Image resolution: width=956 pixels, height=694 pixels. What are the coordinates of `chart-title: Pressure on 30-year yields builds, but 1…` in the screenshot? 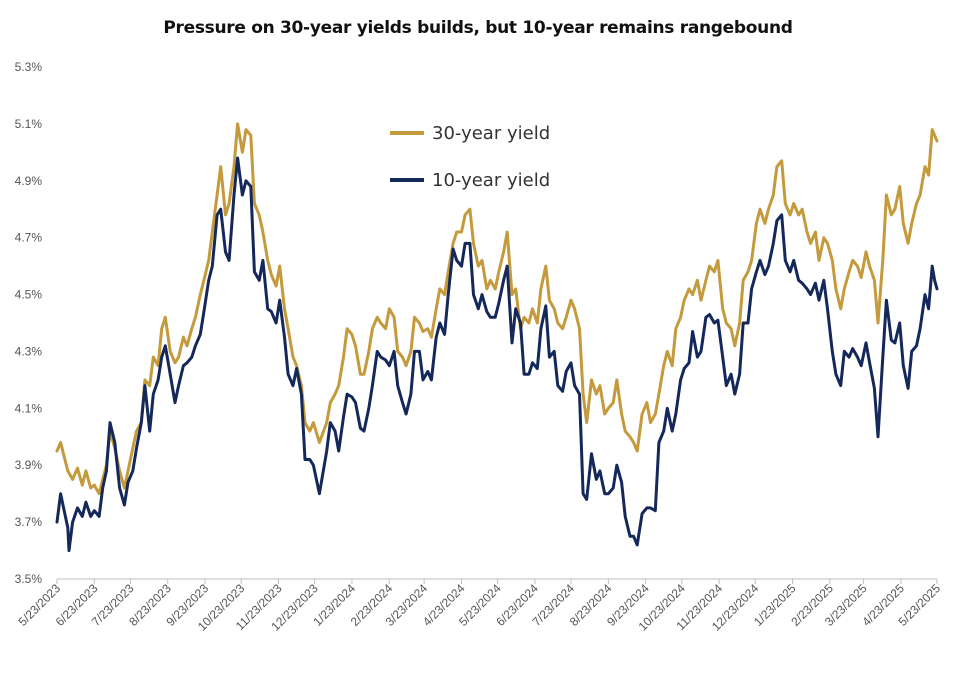 It's located at (478, 28).